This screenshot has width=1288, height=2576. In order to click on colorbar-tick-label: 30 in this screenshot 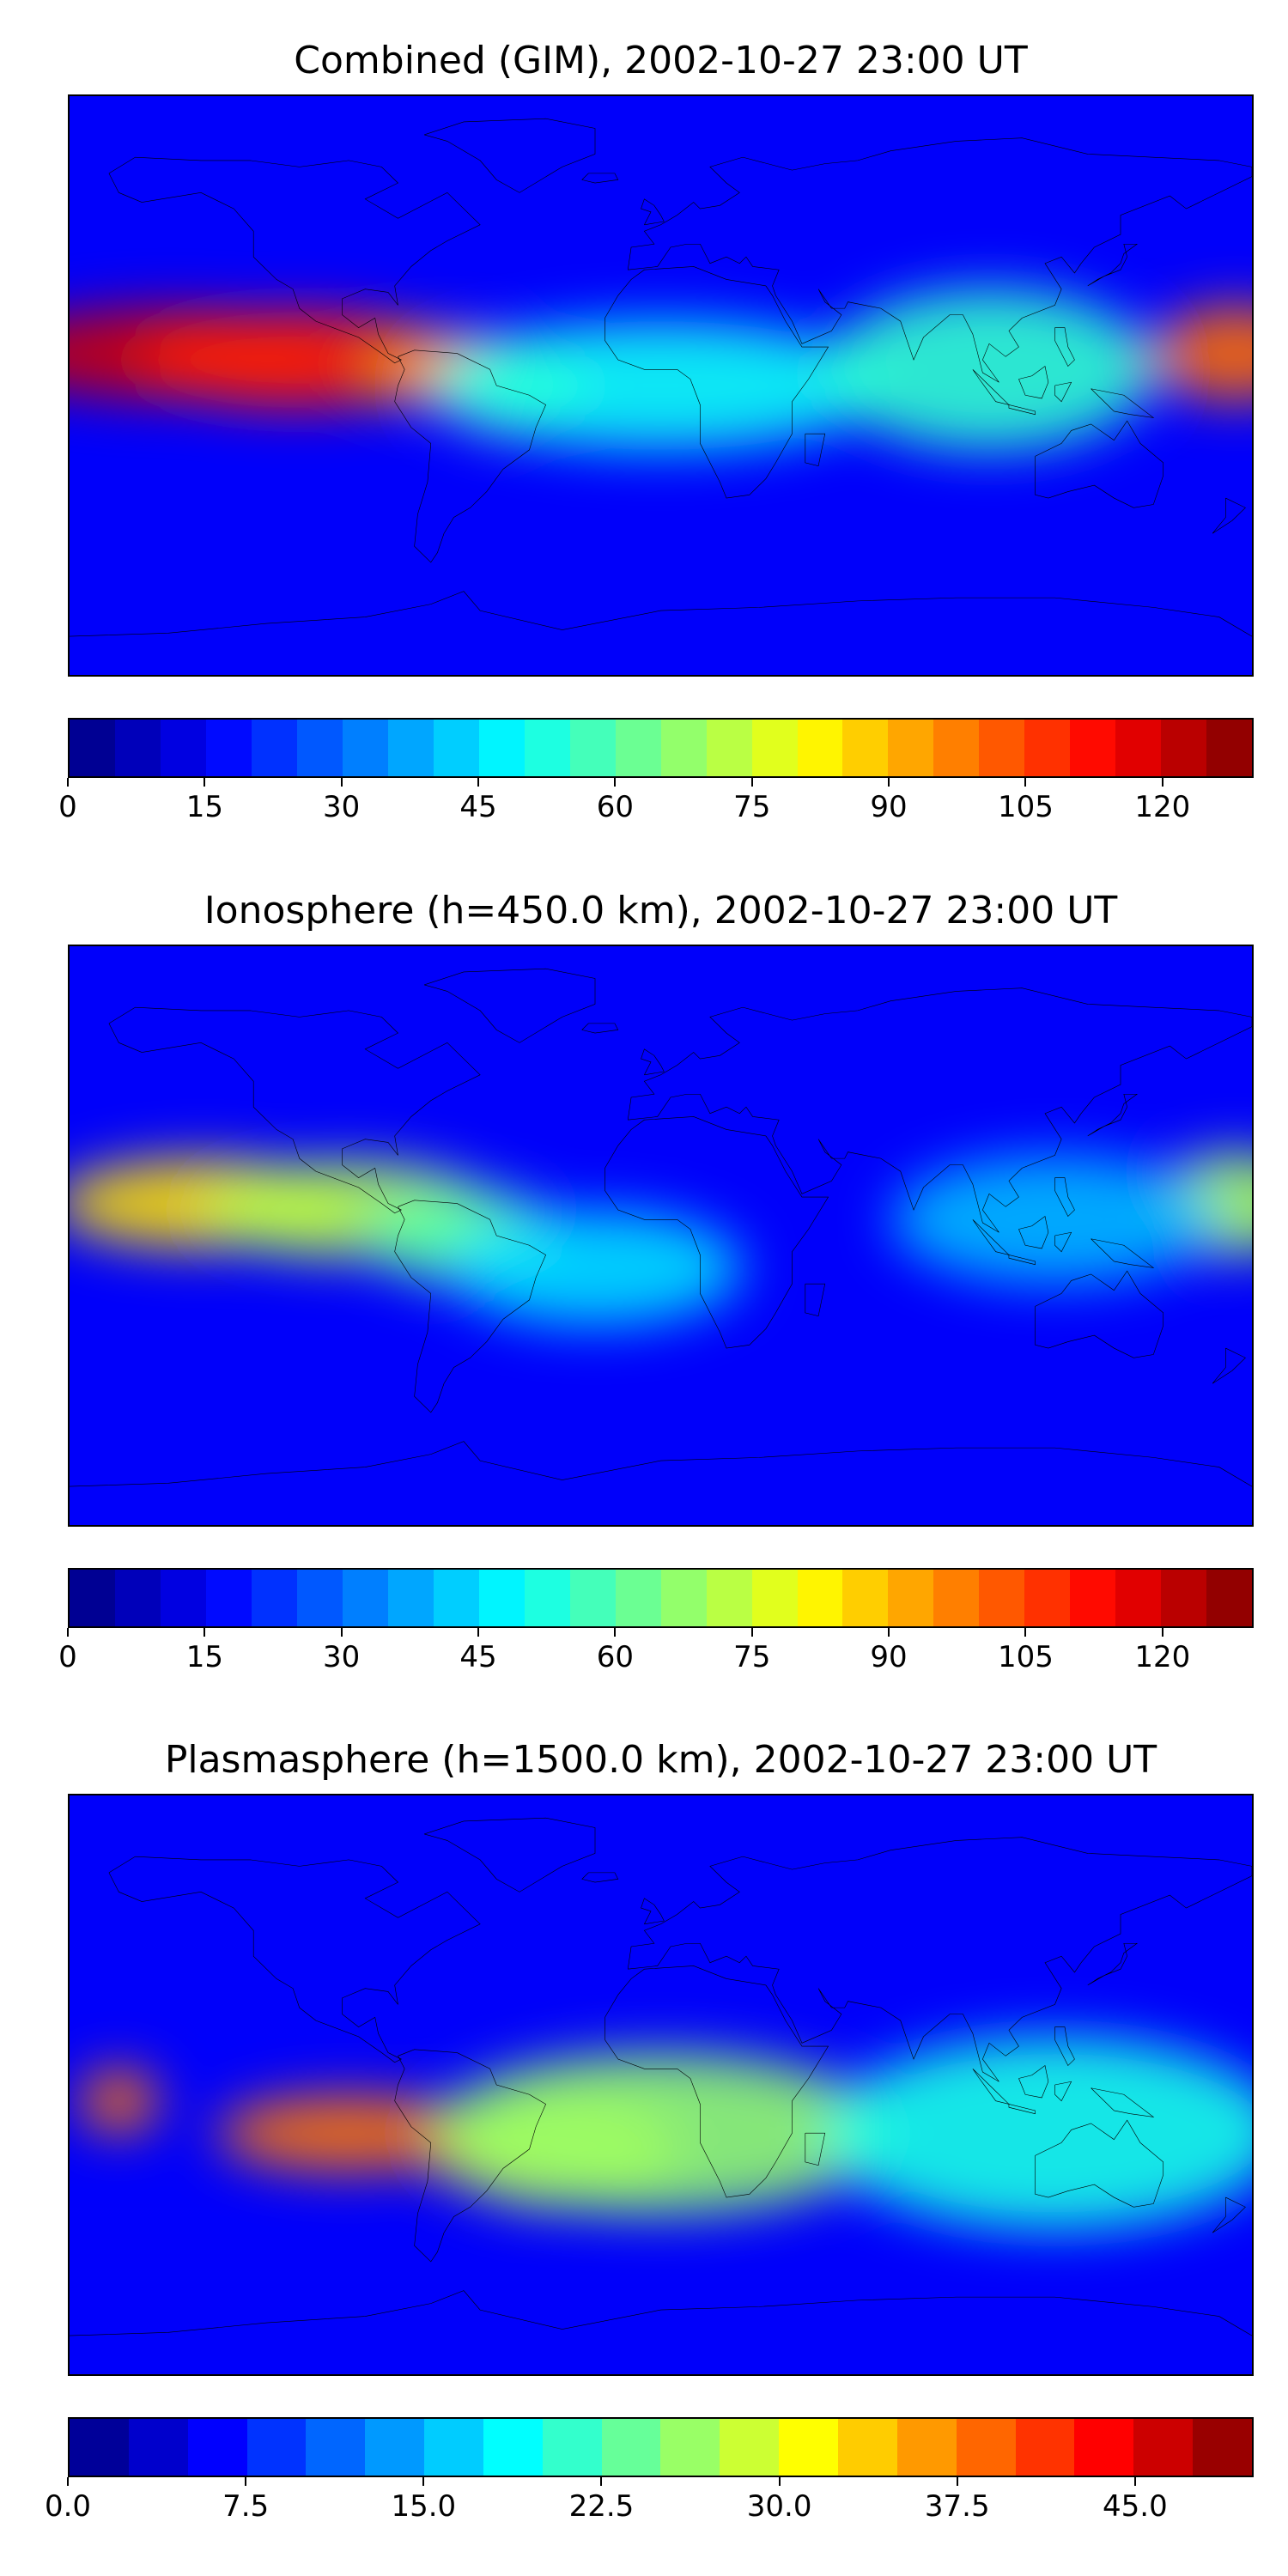, I will do `click(342, 1657)`.